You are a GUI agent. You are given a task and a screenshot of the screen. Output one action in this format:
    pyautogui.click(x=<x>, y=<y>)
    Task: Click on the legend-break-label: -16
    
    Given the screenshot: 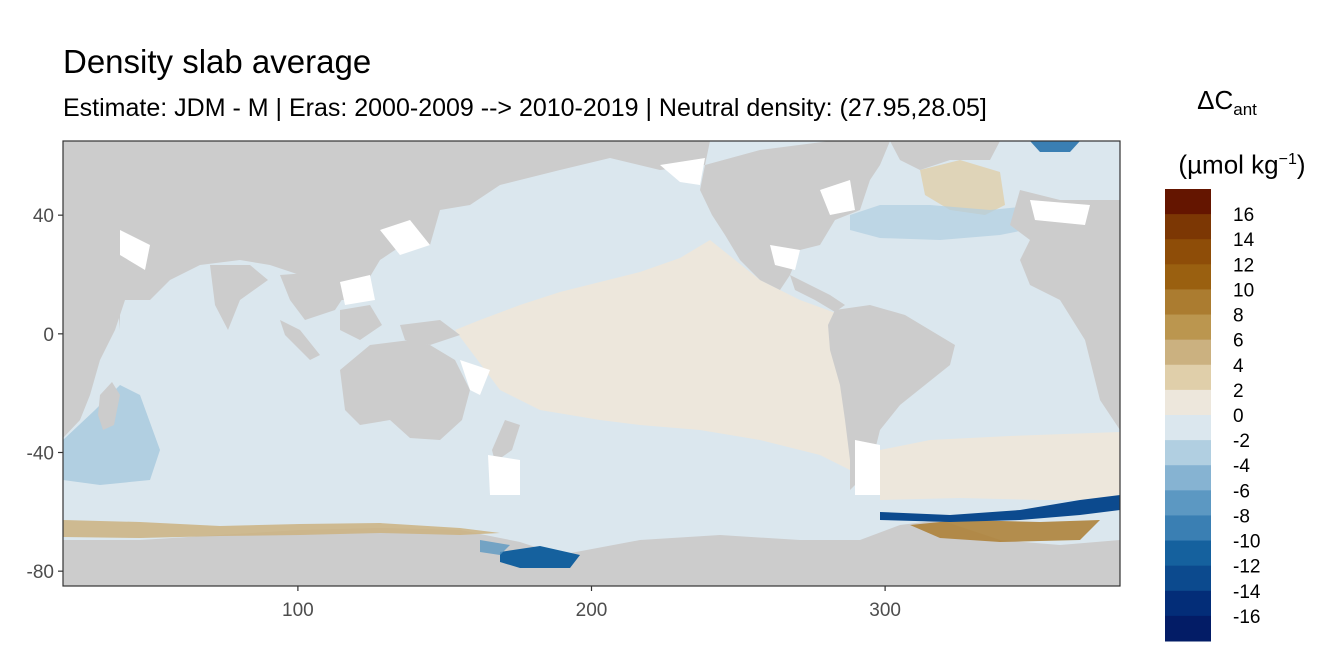 What is the action you would take?
    pyautogui.click(x=1246, y=617)
    